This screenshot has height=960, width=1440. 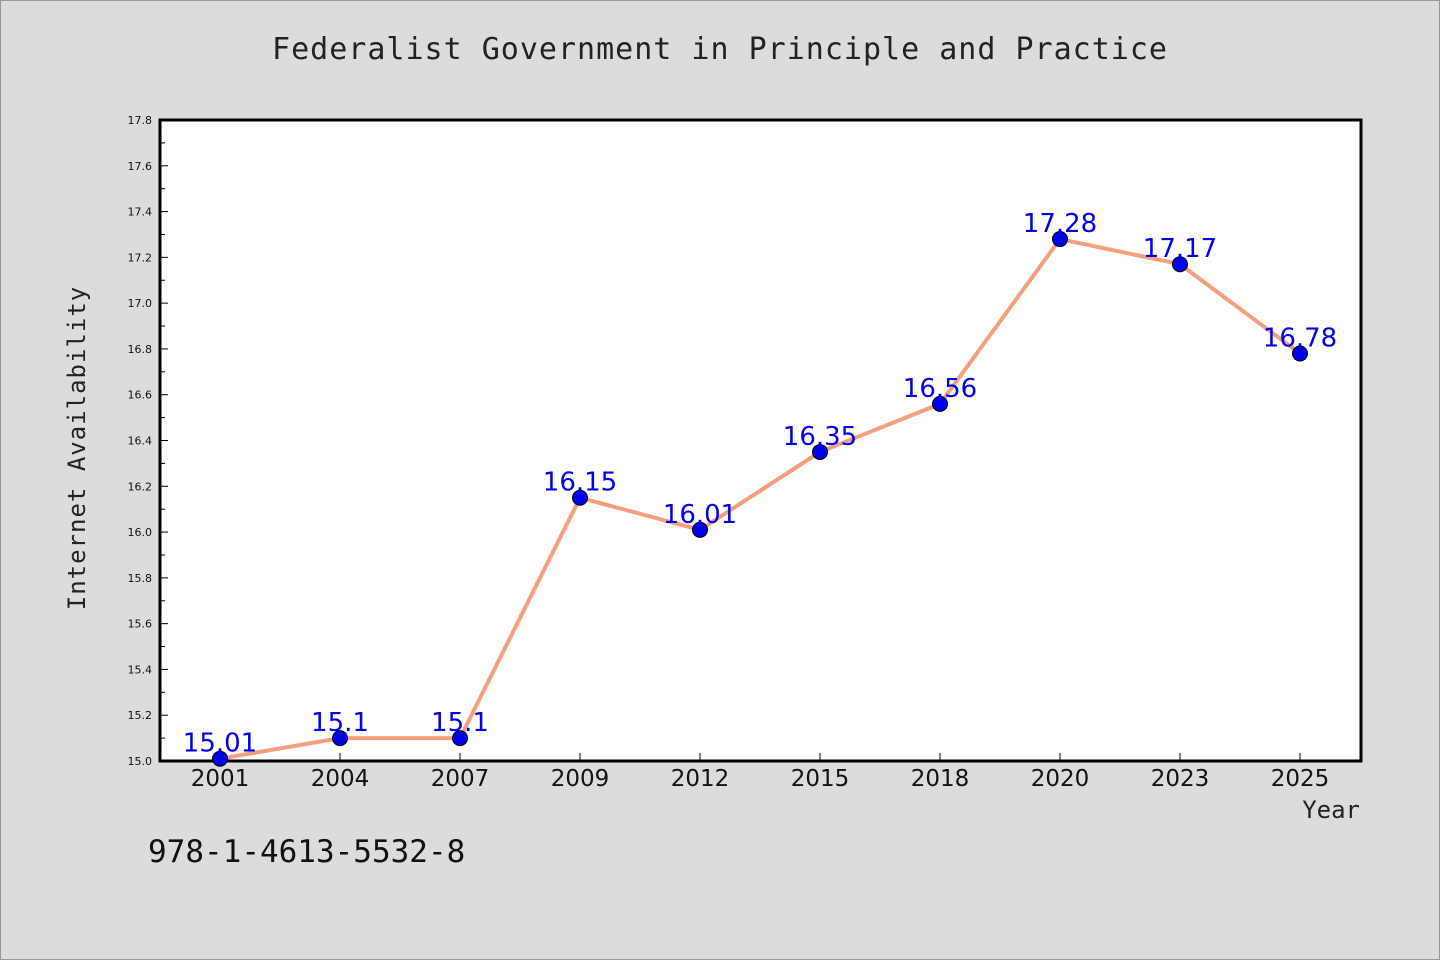 What do you see at coordinates (140, 761) in the screenshot?
I see `y-tick-label: 15.0` at bounding box center [140, 761].